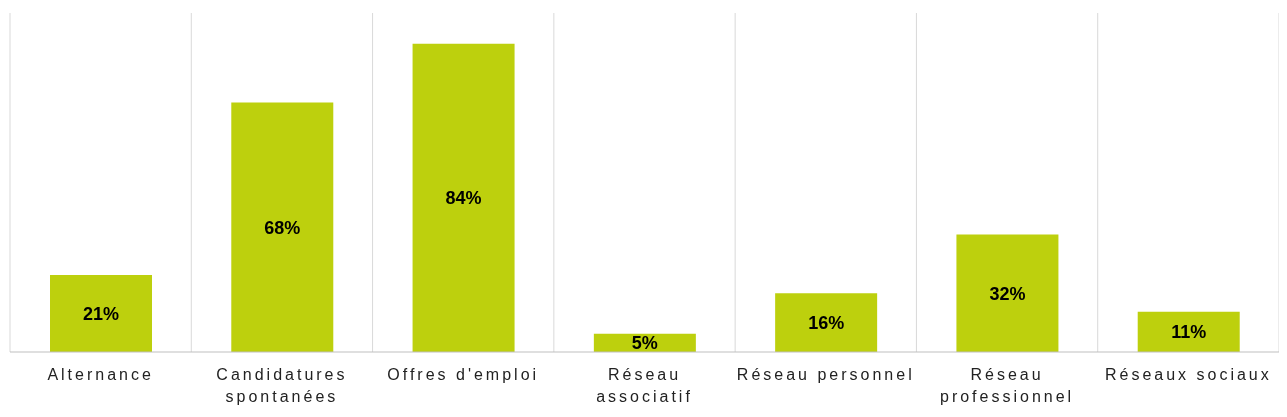  I want to click on data-label: 21%, so click(101, 313).